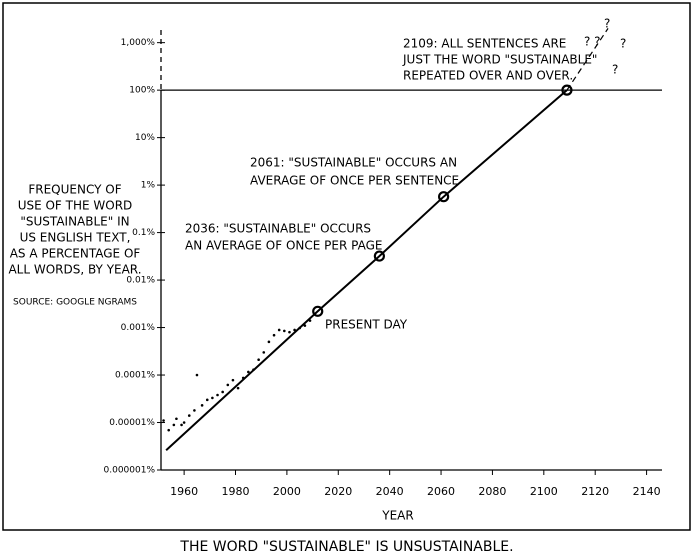 The width and height of the screenshot is (694, 558). Describe the element at coordinates (346, 547) in the screenshot. I see `chart-title: THE WORD "SUSTAINABLE" IS UNSUSTAINABLE.` at that location.